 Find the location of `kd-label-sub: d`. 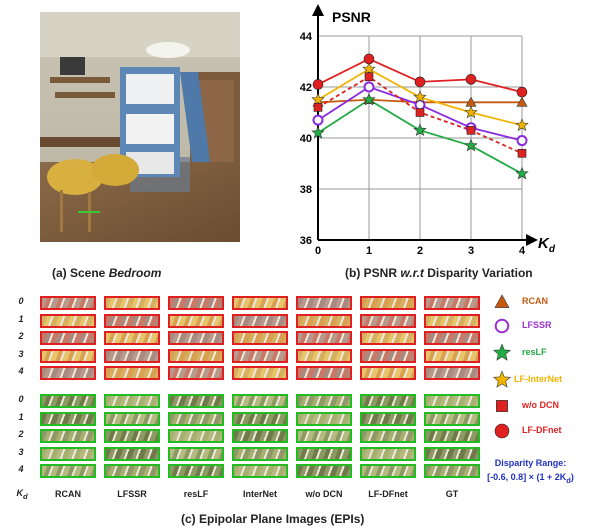

kd-label-sub: d is located at coordinates (25, 496).